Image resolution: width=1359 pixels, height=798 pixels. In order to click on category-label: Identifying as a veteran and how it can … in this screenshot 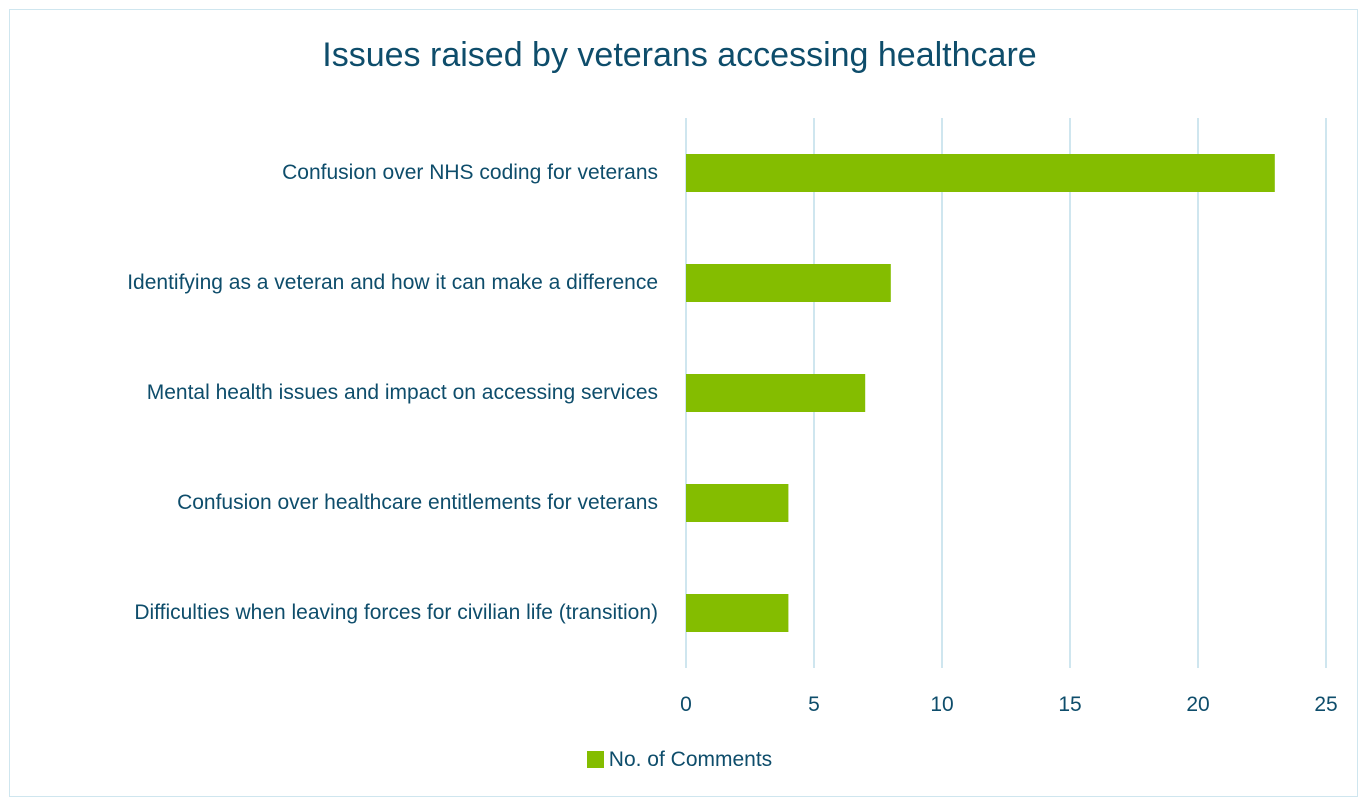, I will do `click(392, 282)`.